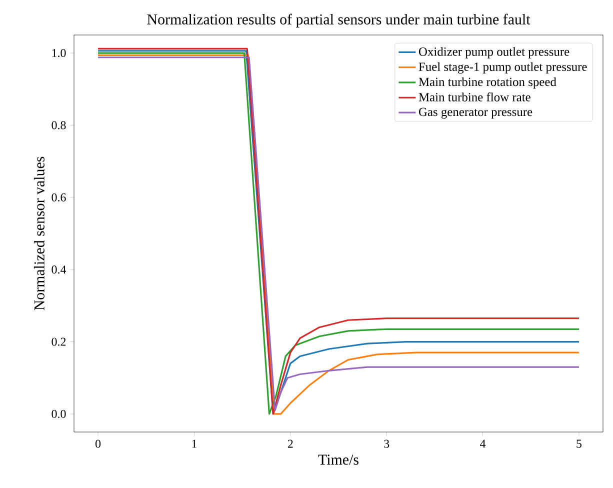 This screenshot has width=613, height=488. I want to click on x-axis-title: Time/s, so click(338, 459).